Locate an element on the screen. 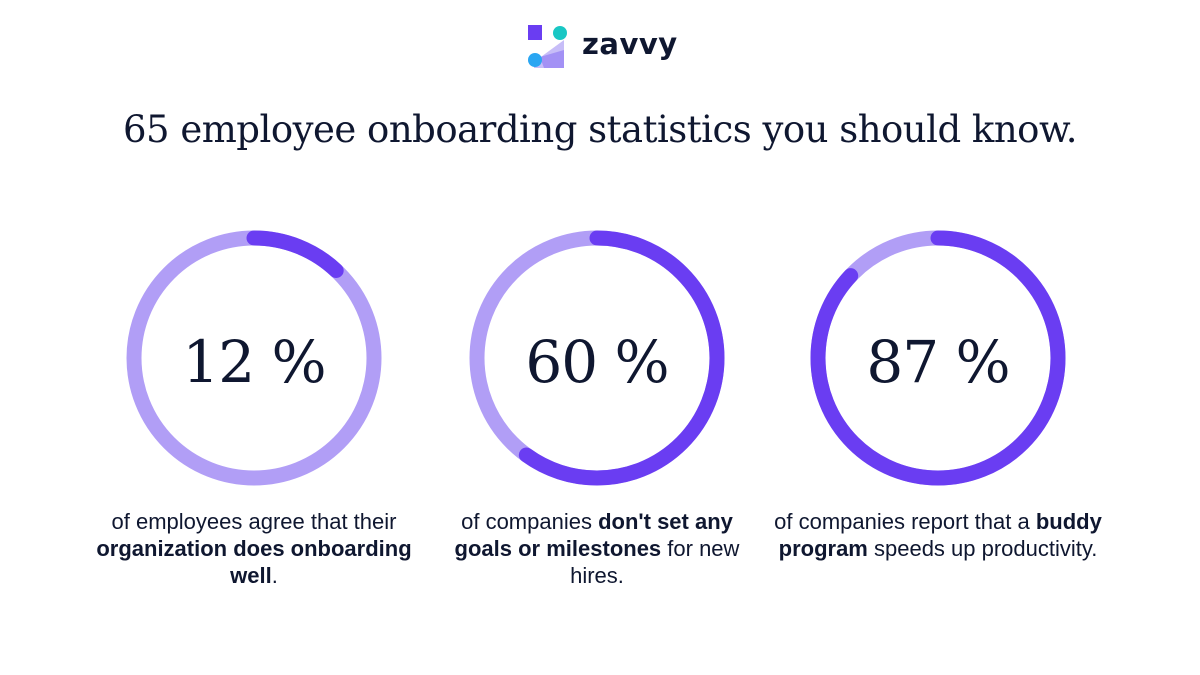  stat-value: 60 % is located at coordinates (597, 362).